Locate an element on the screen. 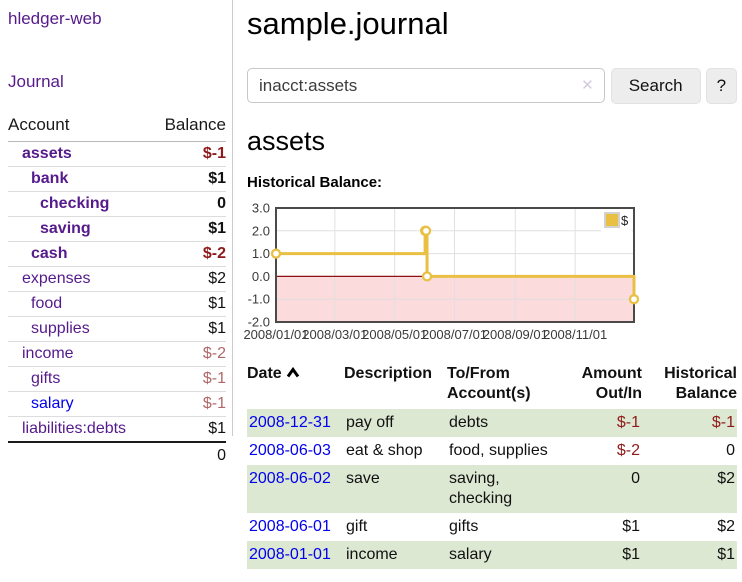 This screenshot has height=582, width=742. sidebar-divider is located at coordinates (232, 218).